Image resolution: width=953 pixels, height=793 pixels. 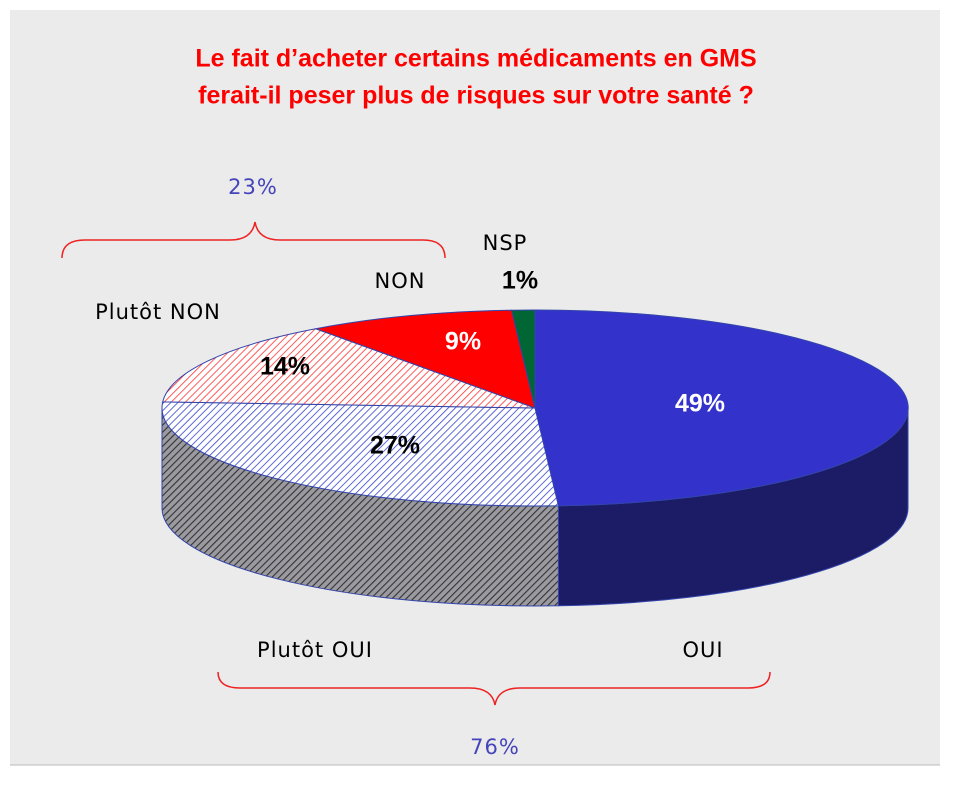 What do you see at coordinates (700, 404) in the screenshot?
I see `value-label: 49%` at bounding box center [700, 404].